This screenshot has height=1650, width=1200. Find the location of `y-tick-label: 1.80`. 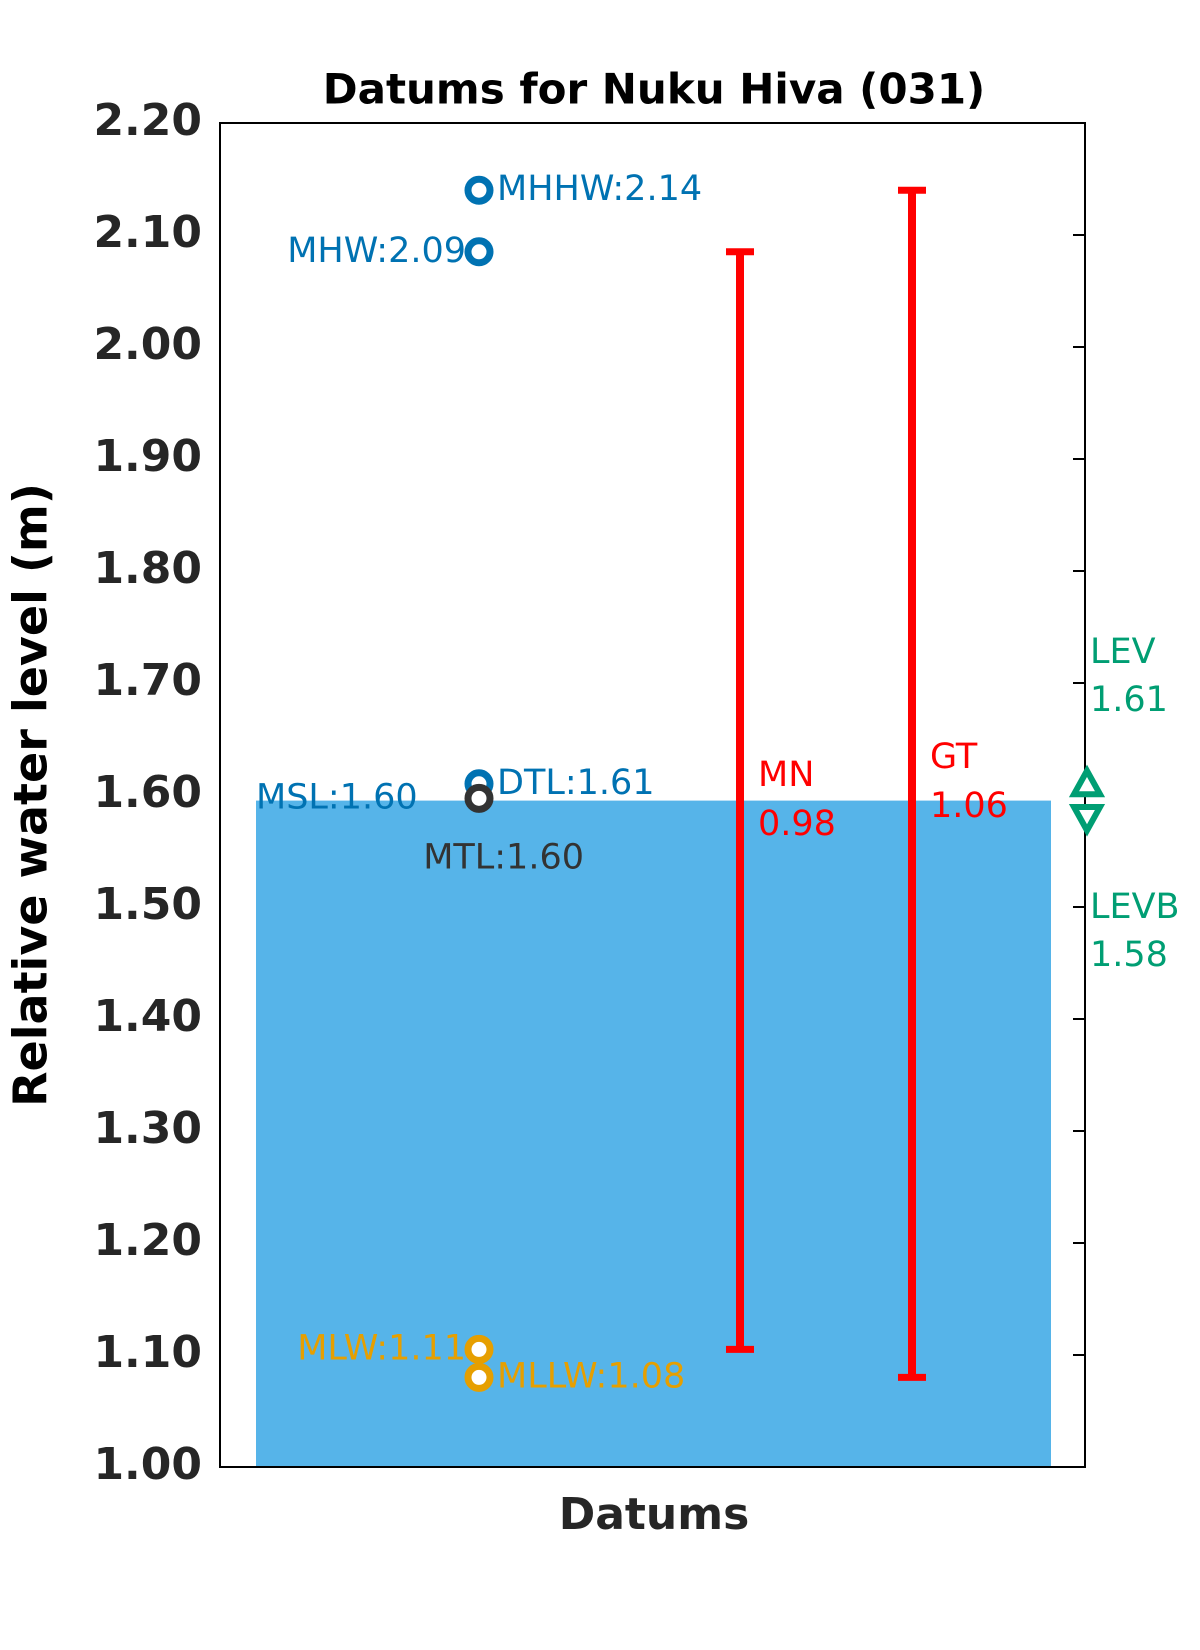

y-tick-label: 1.80 is located at coordinates (147, 568).